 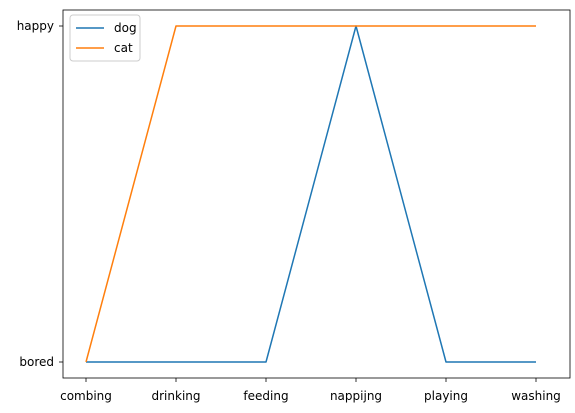 I want to click on x-tick-label: nappijng, so click(x=356, y=396).